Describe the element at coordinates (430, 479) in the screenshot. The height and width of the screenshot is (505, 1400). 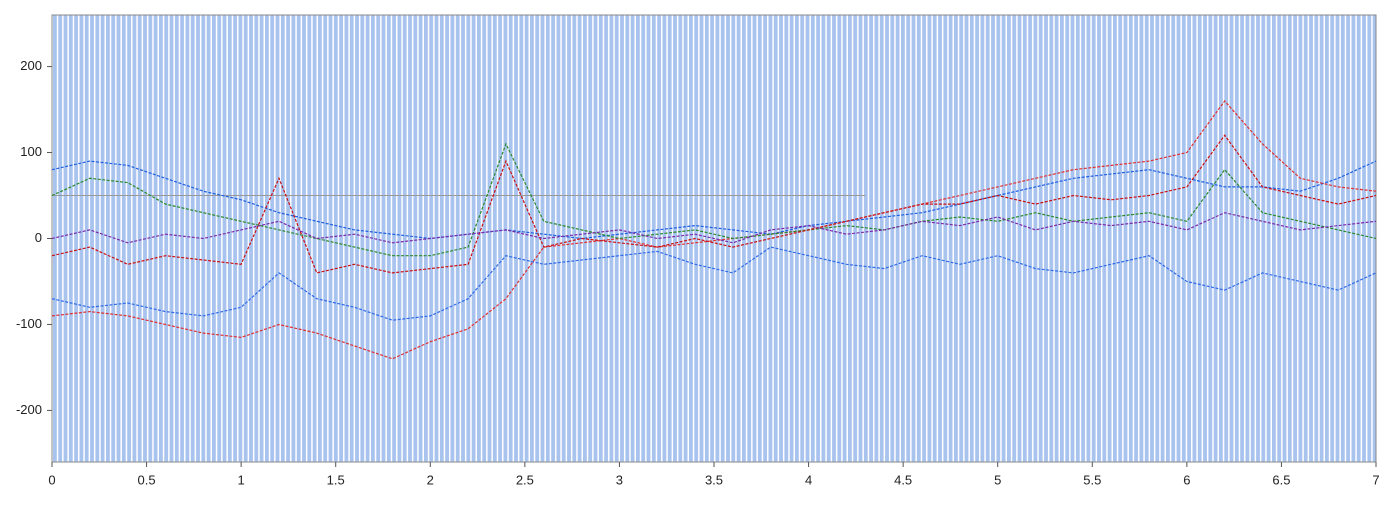
I see `x-tick-label: 2` at that location.